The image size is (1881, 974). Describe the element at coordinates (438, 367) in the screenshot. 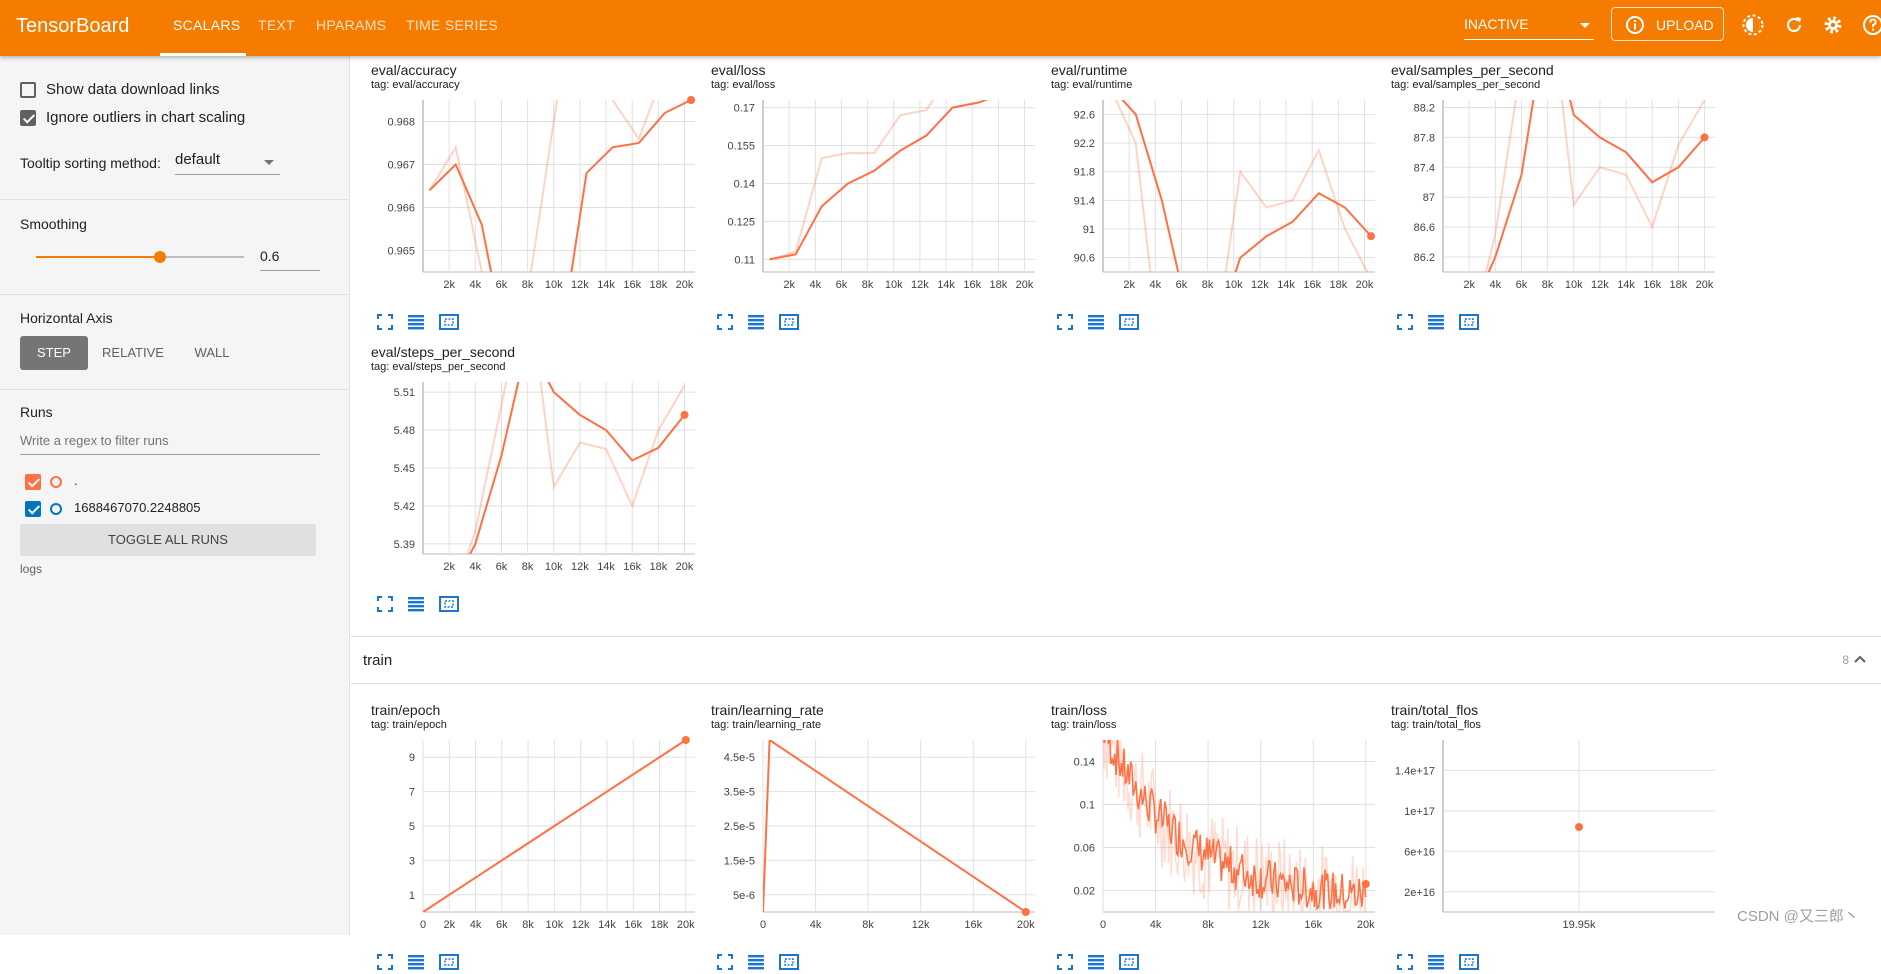

I see `chart-tag: tag: eval/steps_per_second` at that location.